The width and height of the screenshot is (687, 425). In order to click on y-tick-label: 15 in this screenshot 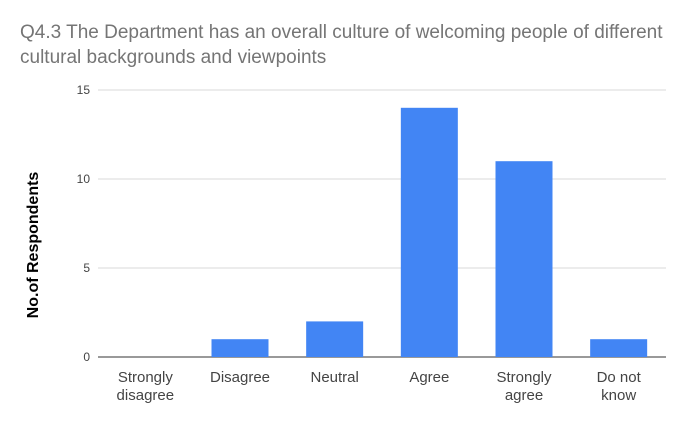, I will do `click(84, 90)`.